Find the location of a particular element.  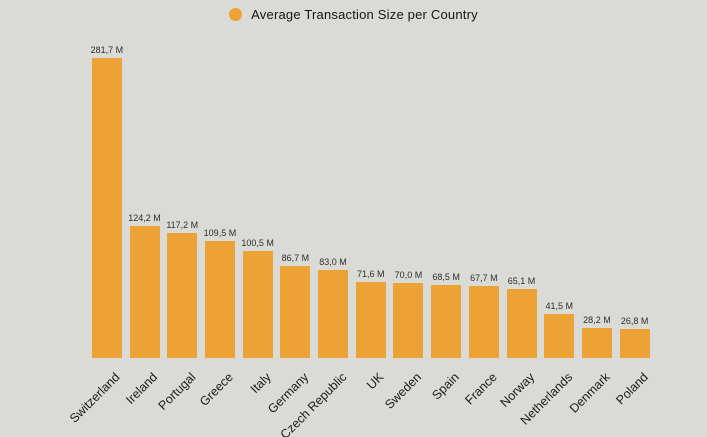

bar-value-label: 83,0 M is located at coordinates (333, 261).